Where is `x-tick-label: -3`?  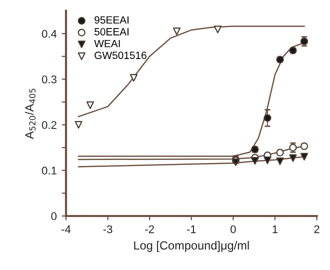
x-tick-label: -3 is located at coordinates (107, 229).